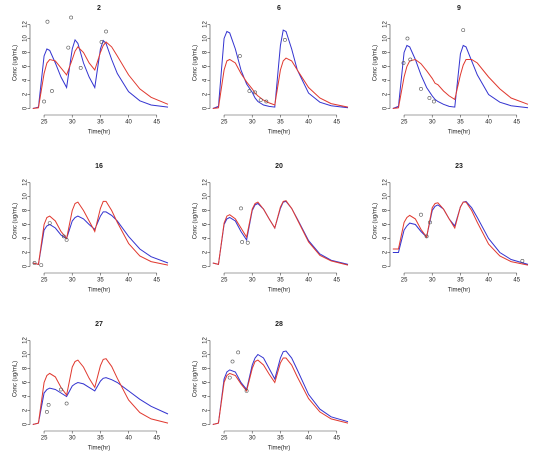 The height and width of the screenshot is (458, 541). I want to click on panel: 6 0 2 4 6 8 10 12 25 30 35 40 45 Time(hr) Conc (ug/mL), so click(271, 70).